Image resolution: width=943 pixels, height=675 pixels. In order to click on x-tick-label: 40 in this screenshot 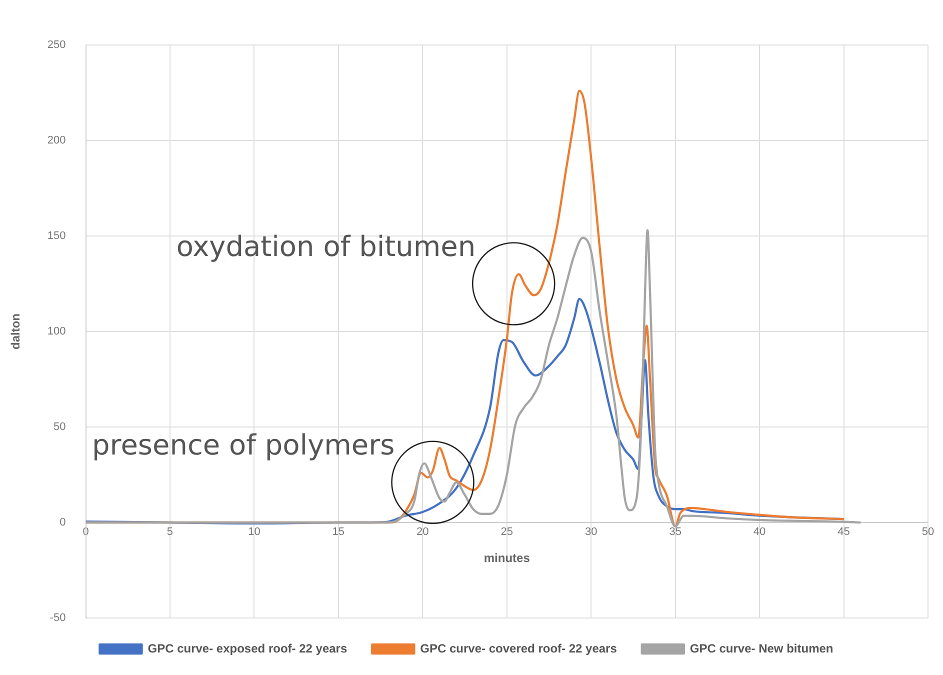, I will do `click(759, 532)`.